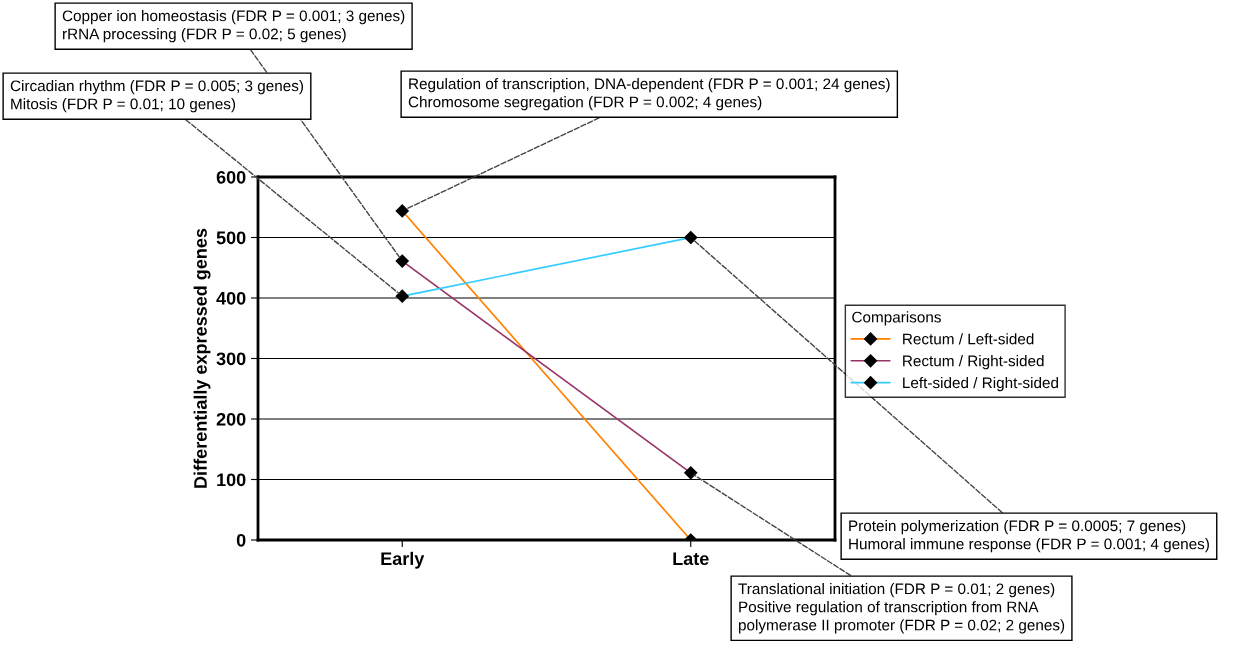  What do you see at coordinates (973, 362) in the screenshot?
I see `legend-label: Rectum / Right-sided` at bounding box center [973, 362].